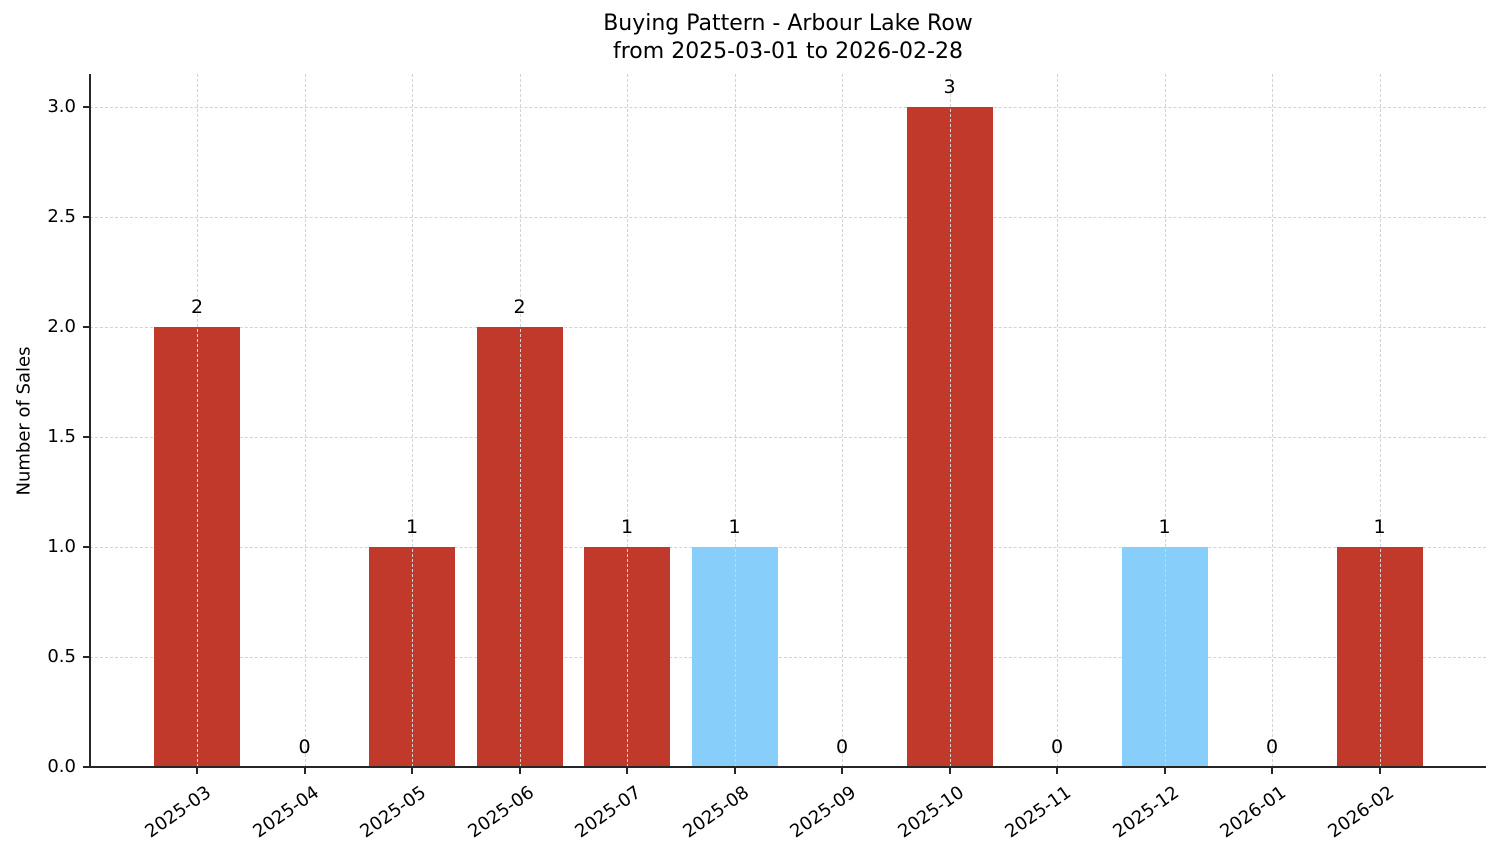 This screenshot has width=1501, height=863. Describe the element at coordinates (949, 87) in the screenshot. I see `bar-value-label: 3` at that location.